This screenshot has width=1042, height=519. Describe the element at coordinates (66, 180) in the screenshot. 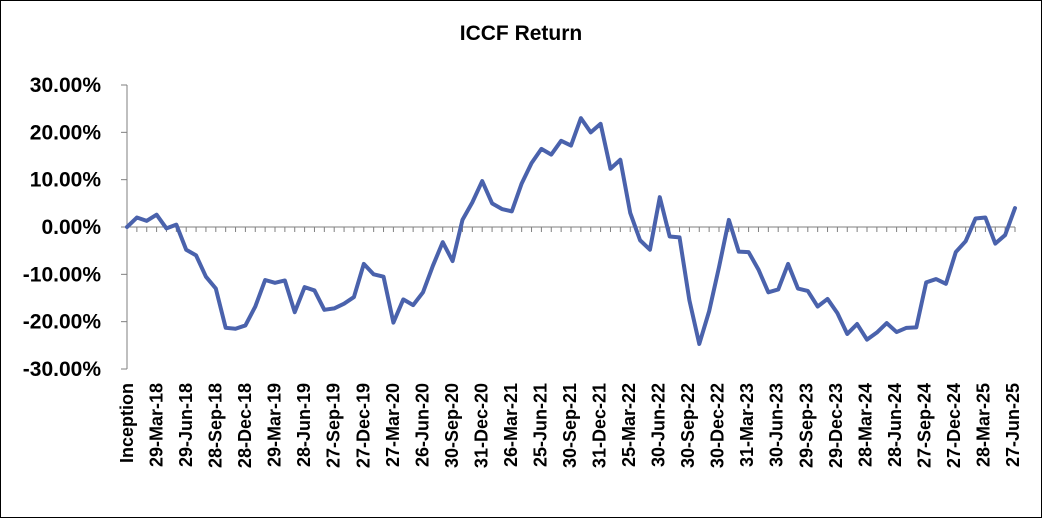

I see `y-tick-label: 10.00%` at that location.